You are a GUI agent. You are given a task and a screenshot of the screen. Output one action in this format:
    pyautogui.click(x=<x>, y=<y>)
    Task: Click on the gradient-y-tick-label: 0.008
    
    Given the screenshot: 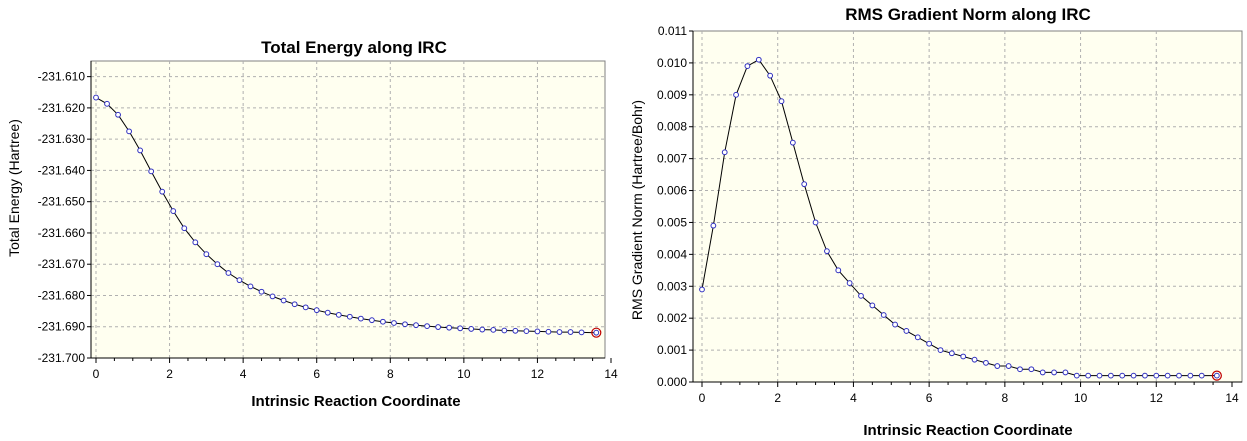 What is the action you would take?
    pyautogui.click(x=672, y=127)
    